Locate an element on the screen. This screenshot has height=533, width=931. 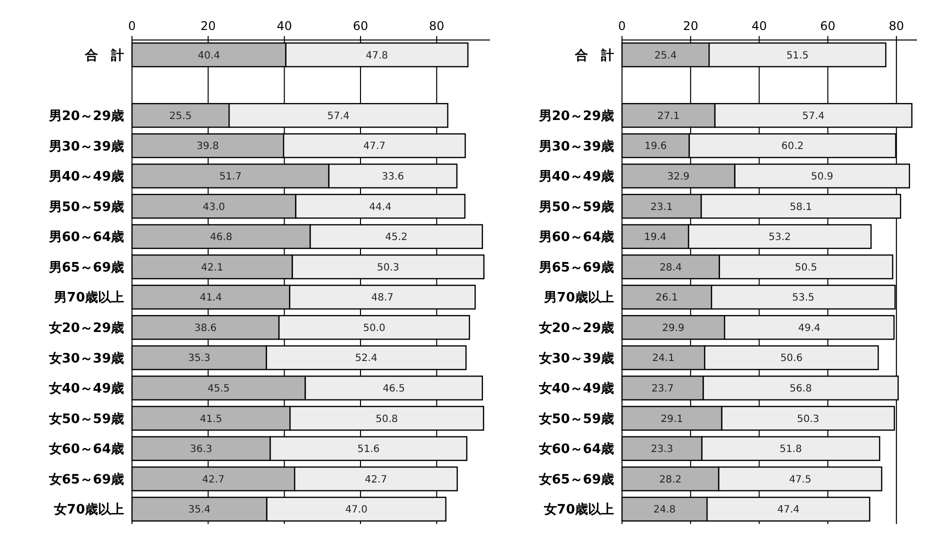
data-label: 36.3 is located at coordinates (201, 450).